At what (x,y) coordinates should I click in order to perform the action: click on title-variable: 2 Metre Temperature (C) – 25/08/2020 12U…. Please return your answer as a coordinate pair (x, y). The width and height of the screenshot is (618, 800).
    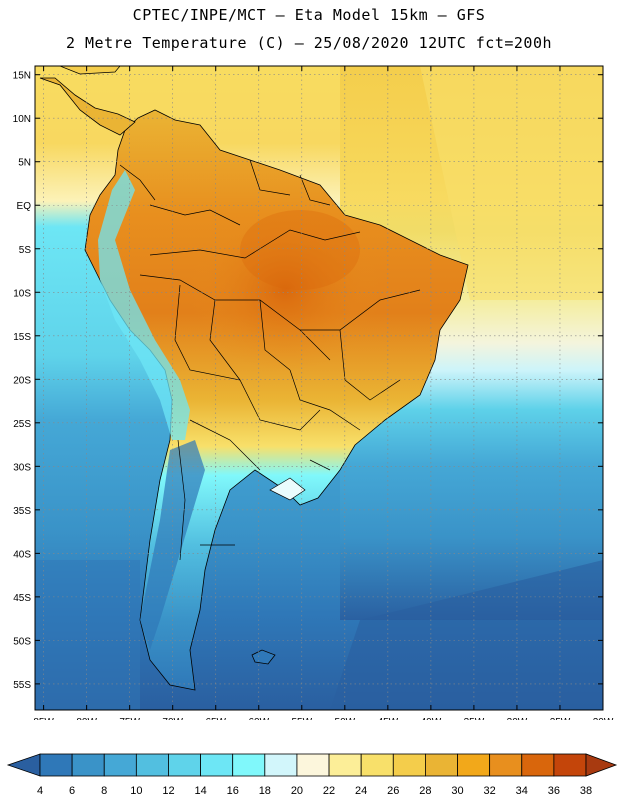
    Looking at the image, I should click on (309, 43).